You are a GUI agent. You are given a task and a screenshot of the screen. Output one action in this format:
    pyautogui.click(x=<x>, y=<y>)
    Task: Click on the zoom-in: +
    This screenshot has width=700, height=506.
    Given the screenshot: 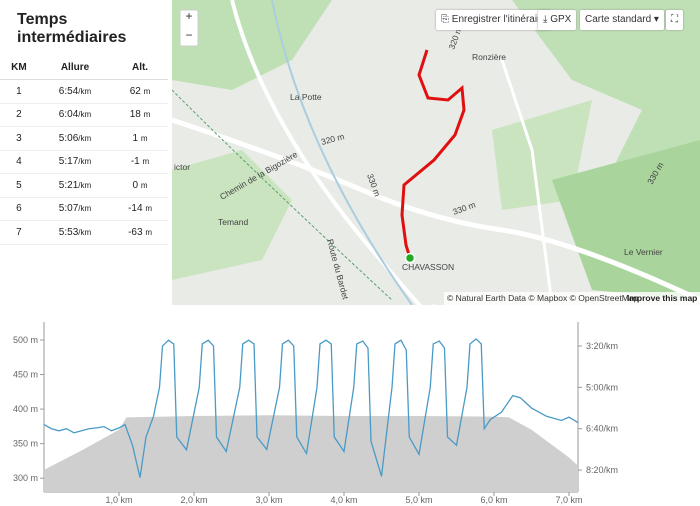 What is the action you would take?
    pyautogui.click(x=188, y=16)
    